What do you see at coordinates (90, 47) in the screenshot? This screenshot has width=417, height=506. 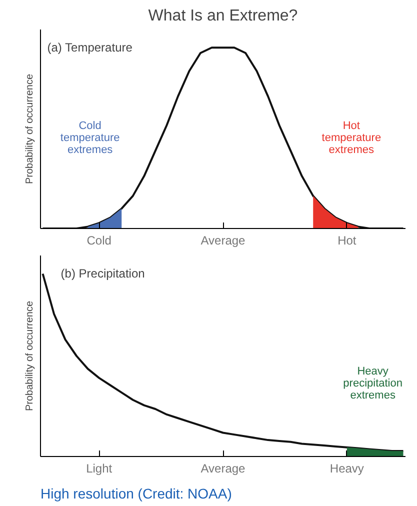 I see `chart-subtitle: (a) Temperature` at bounding box center [90, 47].